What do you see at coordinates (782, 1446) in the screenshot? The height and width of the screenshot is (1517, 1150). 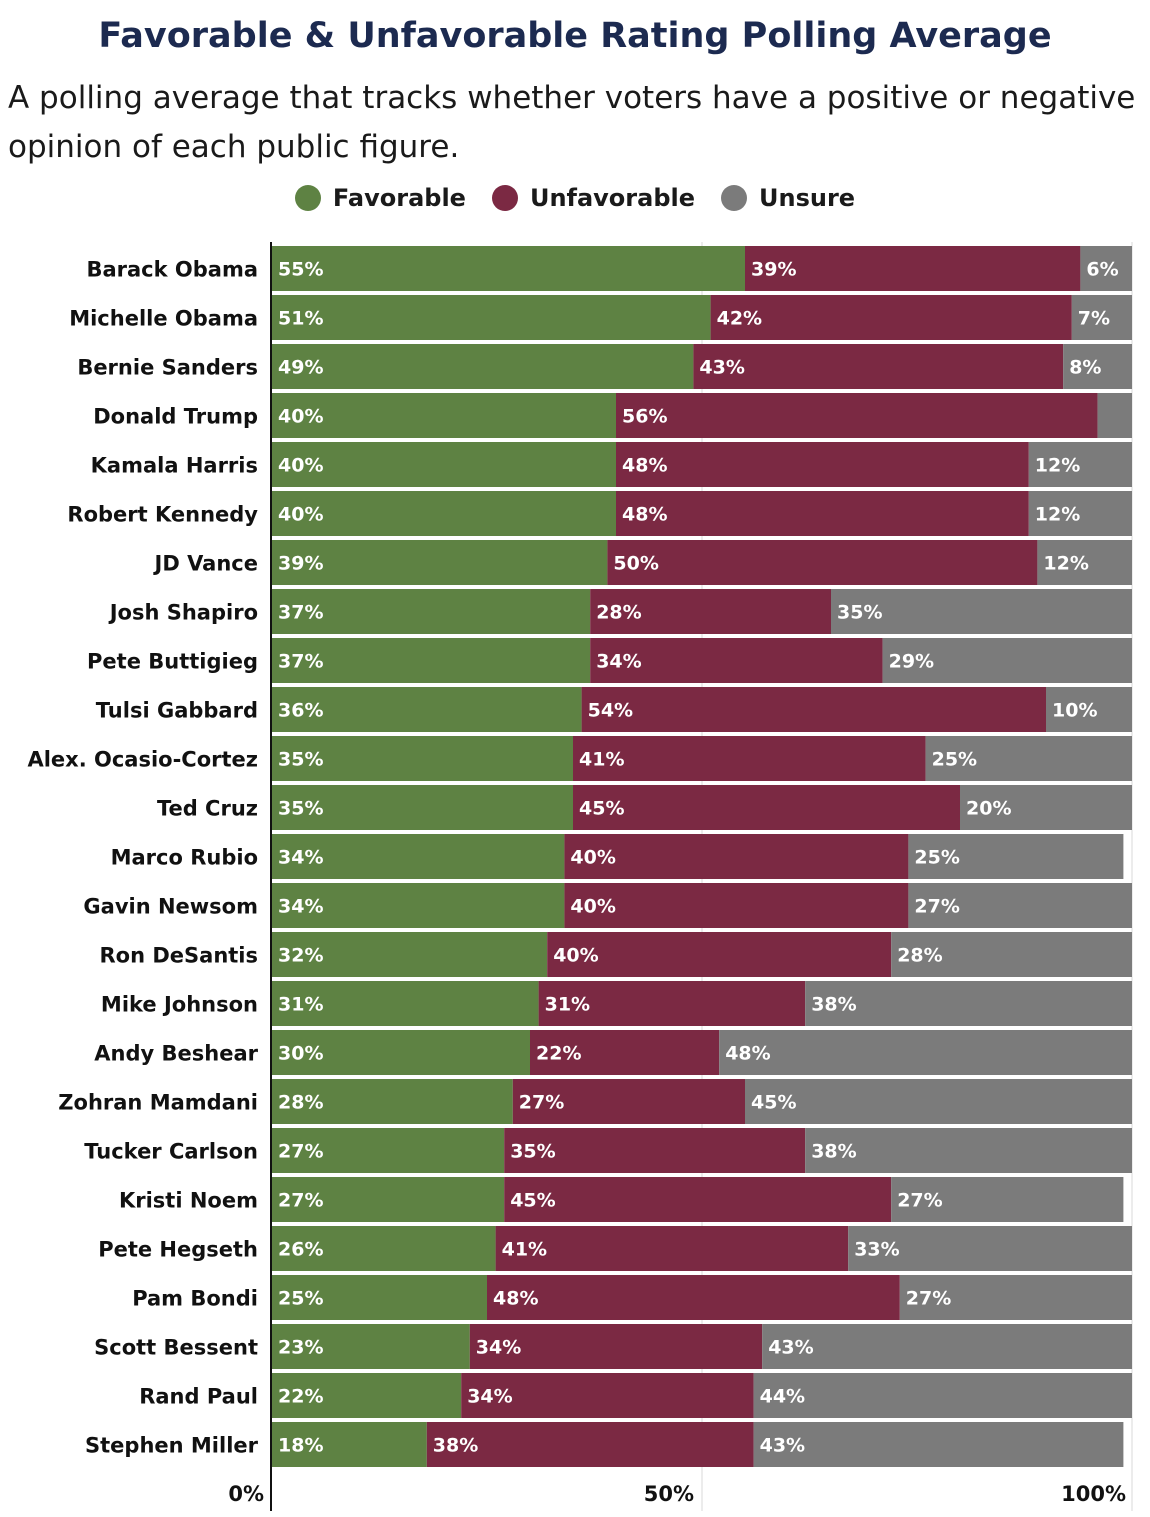 I see `value-label-unsure-stephen-miller: 43%` at bounding box center [782, 1446].